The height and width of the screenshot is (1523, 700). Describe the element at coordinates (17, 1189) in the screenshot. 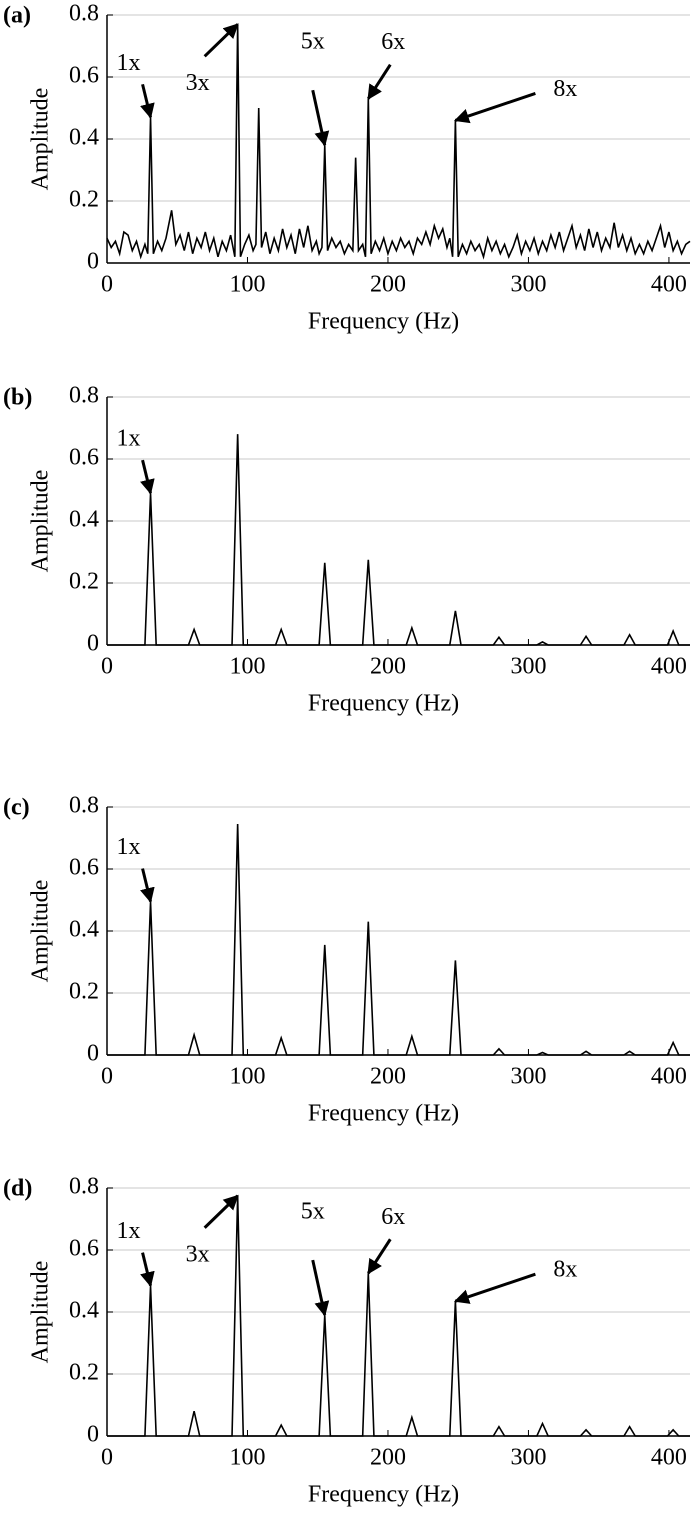

I see `panel-label: (d)` at that location.